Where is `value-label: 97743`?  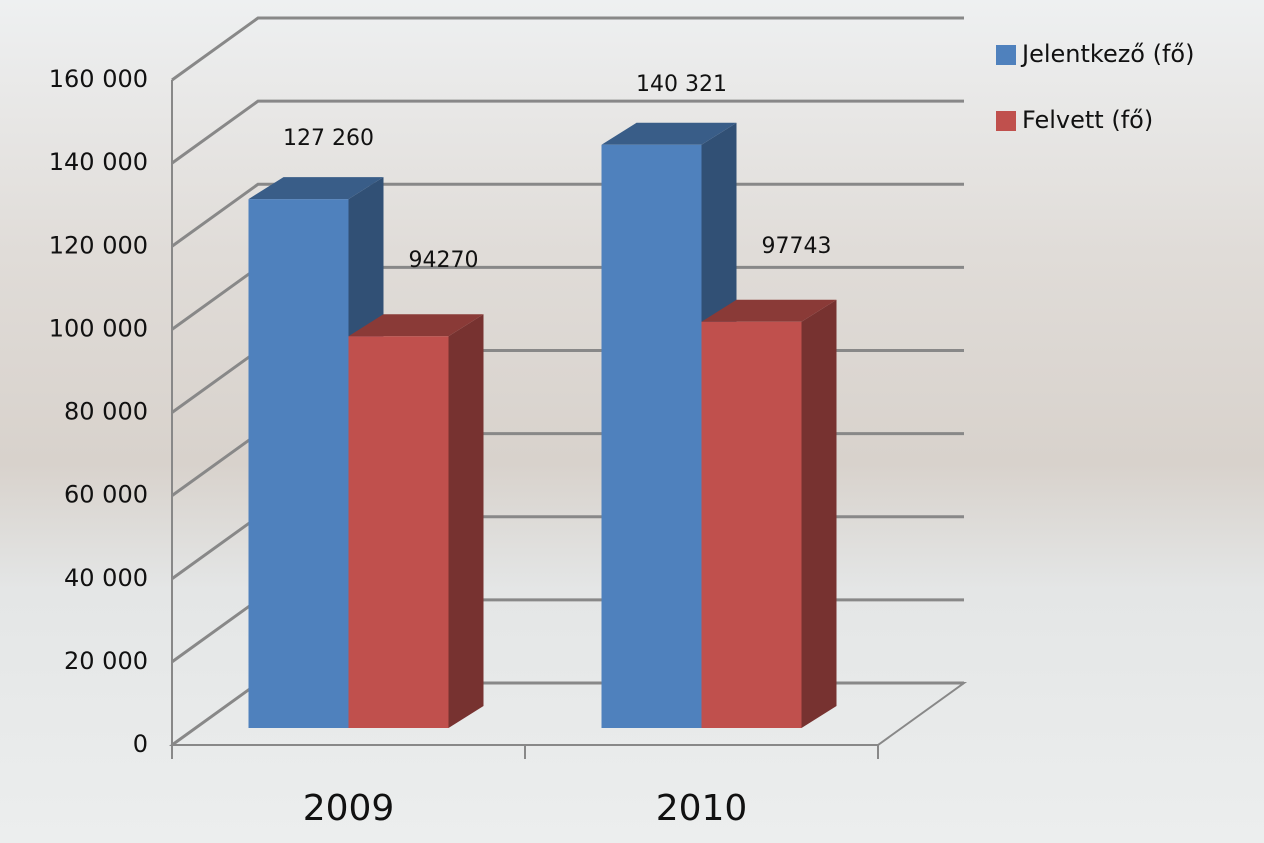
value-label: 97743 is located at coordinates (797, 246).